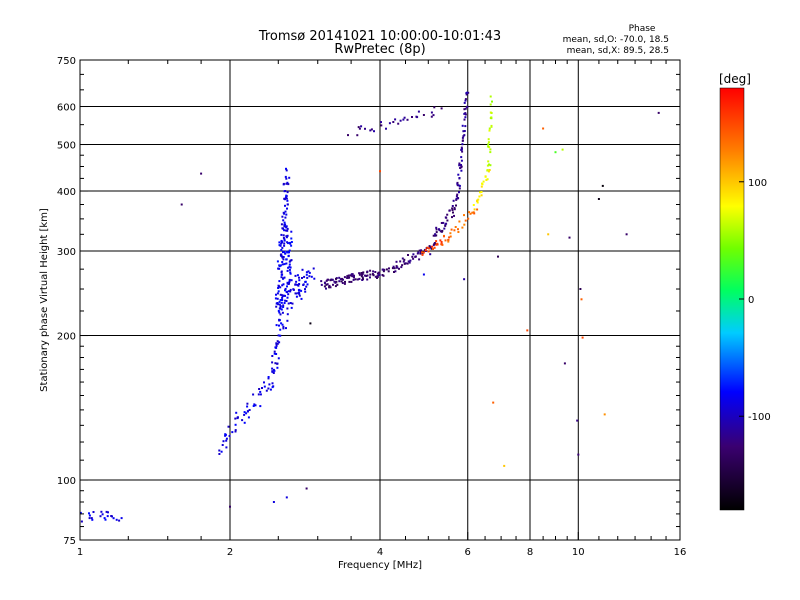 The height and width of the screenshot is (600, 800). I want to click on chart-subtitle: RwPretec (8p), so click(379, 49).